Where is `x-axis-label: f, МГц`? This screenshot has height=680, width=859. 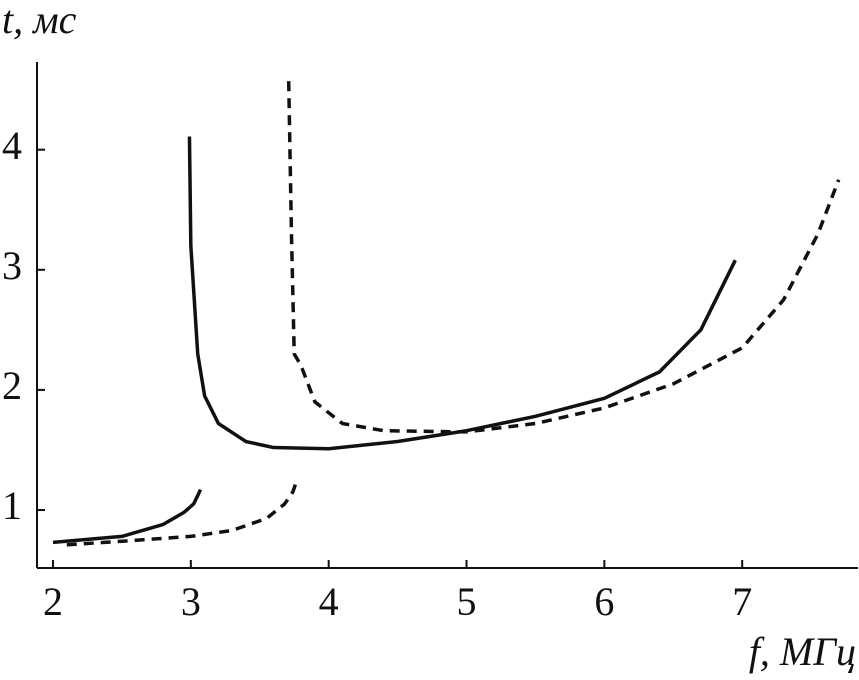 x-axis-label: f, МГц is located at coordinates (802, 651).